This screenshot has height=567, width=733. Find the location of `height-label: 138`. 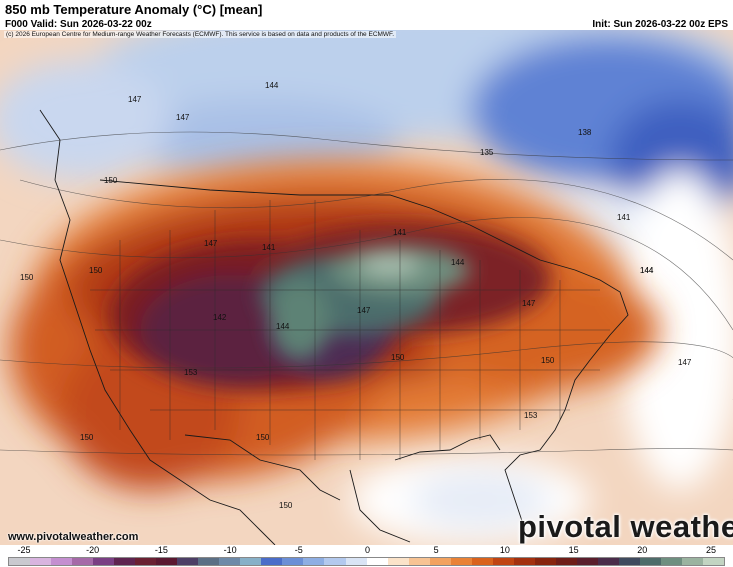

height-label: 138 is located at coordinates (585, 132).